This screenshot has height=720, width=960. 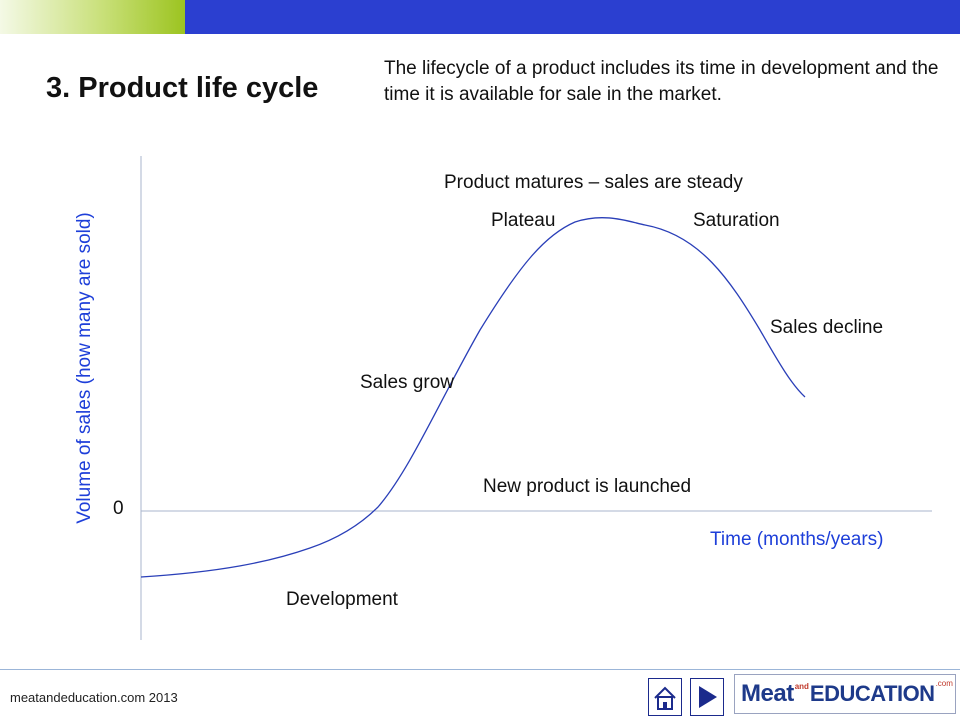 What do you see at coordinates (407, 382) in the screenshot?
I see `growth-label: Sales grow` at bounding box center [407, 382].